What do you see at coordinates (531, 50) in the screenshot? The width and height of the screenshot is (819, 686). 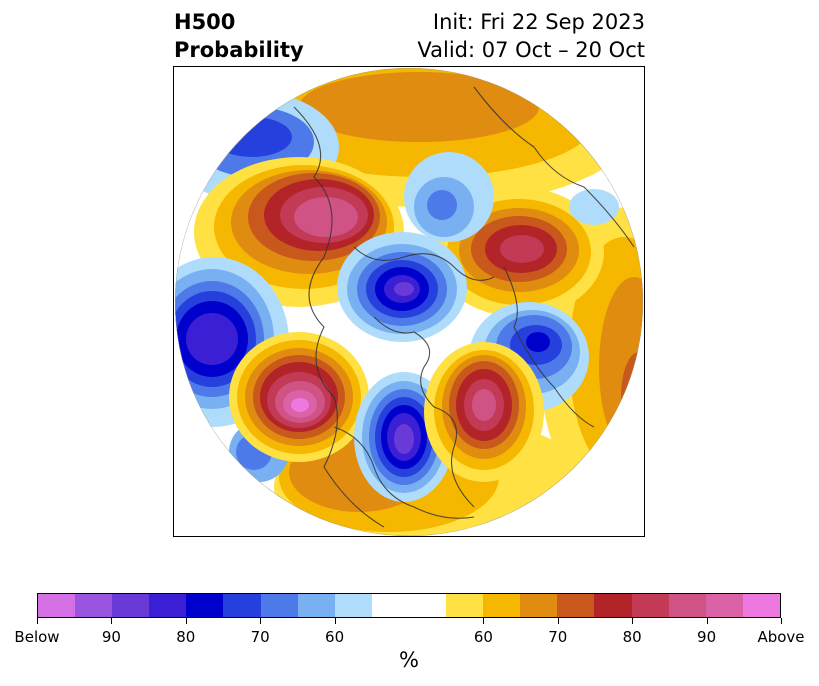 I see `valid-range: Valid: 07 Oct – 20 Oct` at bounding box center [531, 50].